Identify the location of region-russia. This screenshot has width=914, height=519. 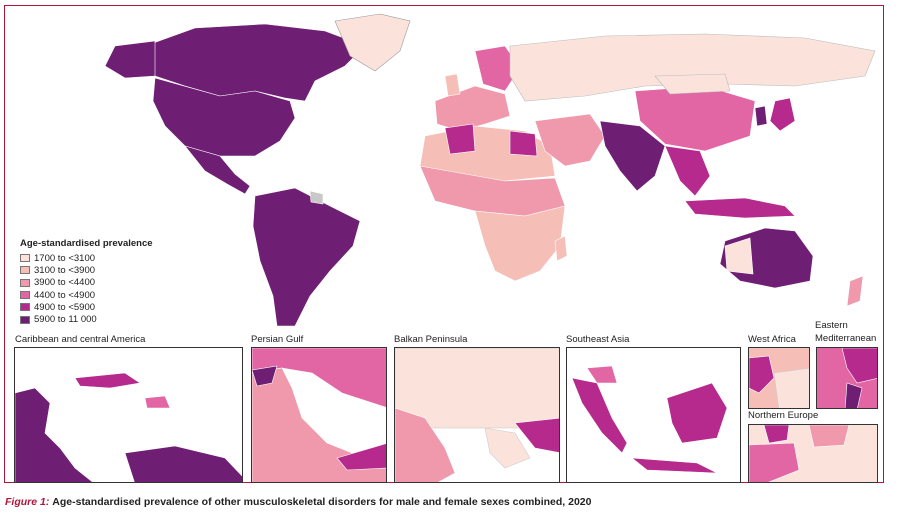
(692, 67).